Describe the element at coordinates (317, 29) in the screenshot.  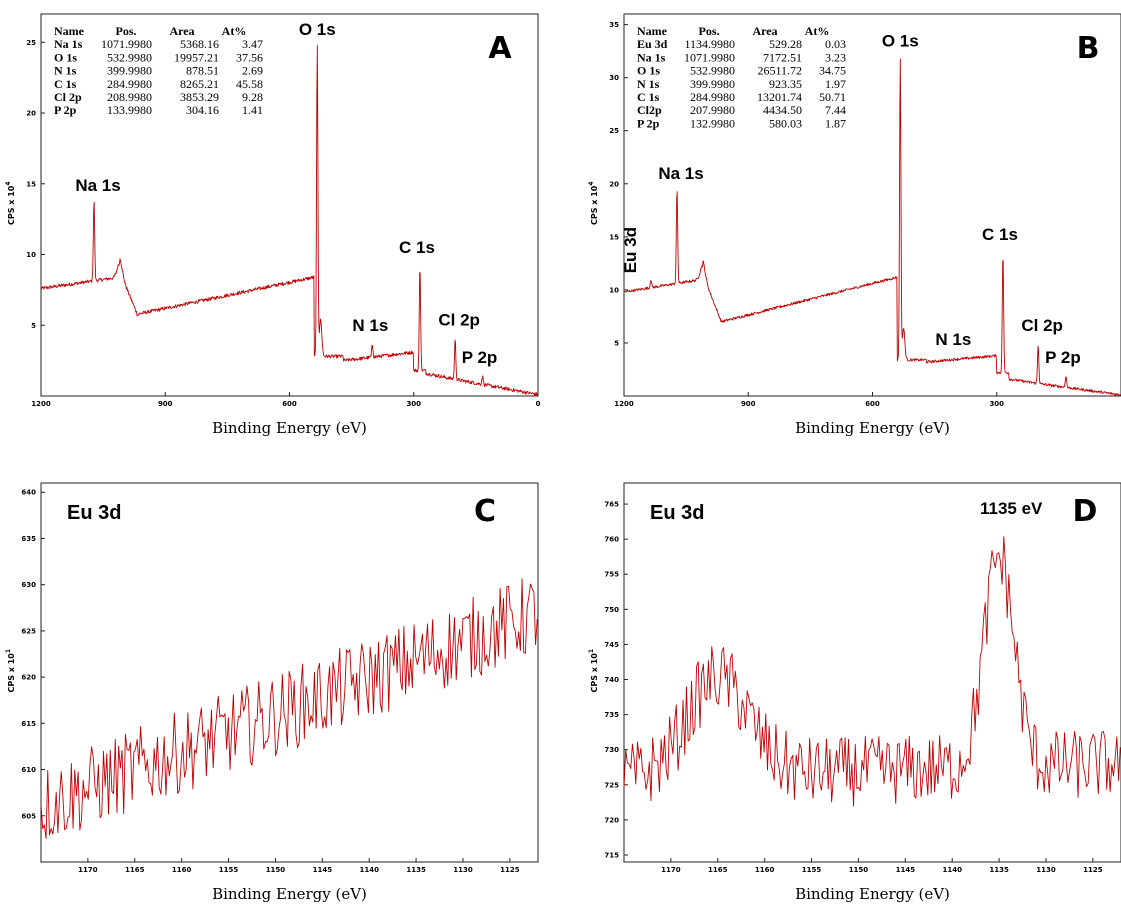
I see `peak-label: O 1s` at that location.